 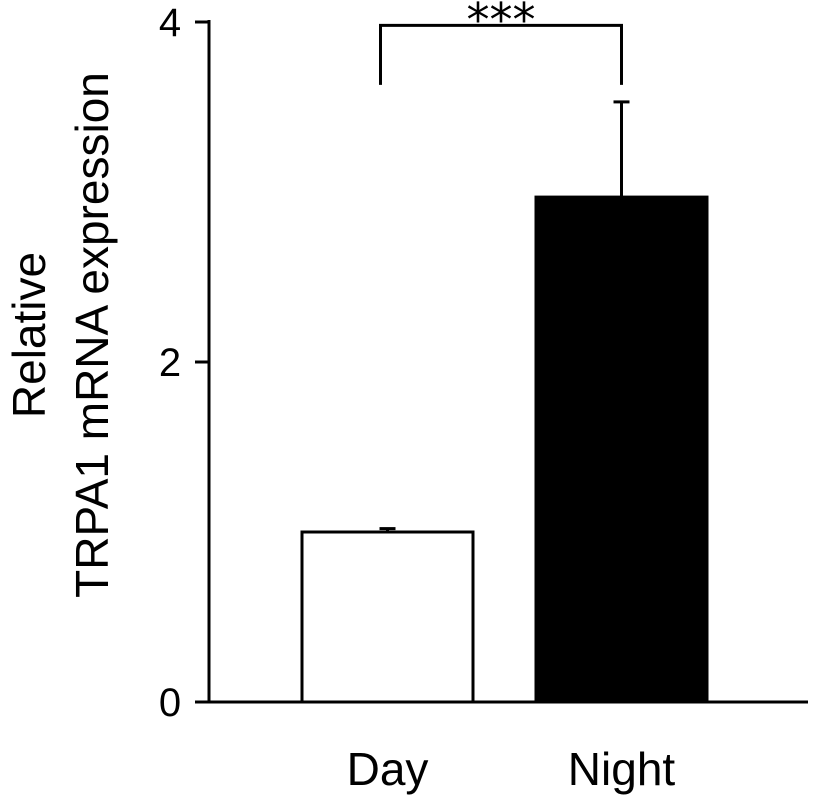 What do you see at coordinates (29, 335) in the screenshot?
I see `y-axis-label-line-1: Relative` at bounding box center [29, 335].